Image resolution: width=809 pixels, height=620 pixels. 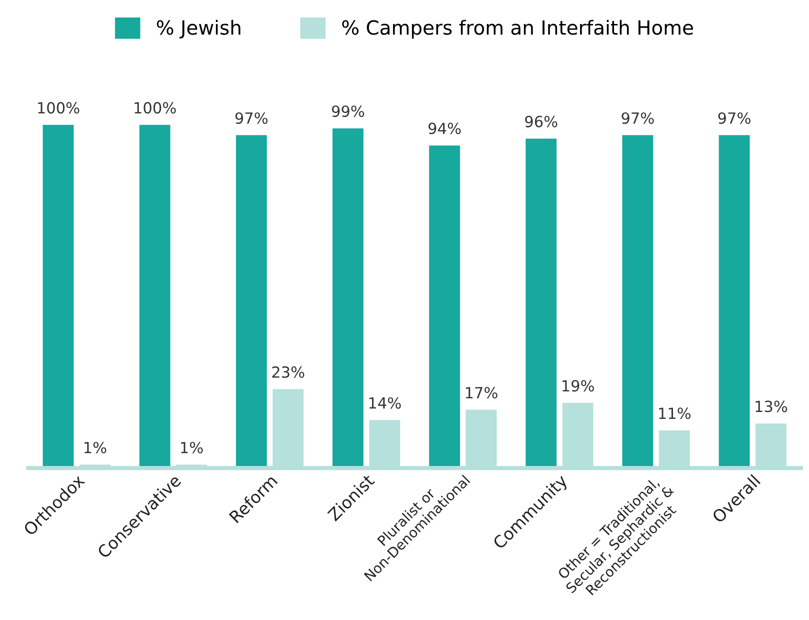 I want to click on data-label: 94%, so click(x=444, y=128).